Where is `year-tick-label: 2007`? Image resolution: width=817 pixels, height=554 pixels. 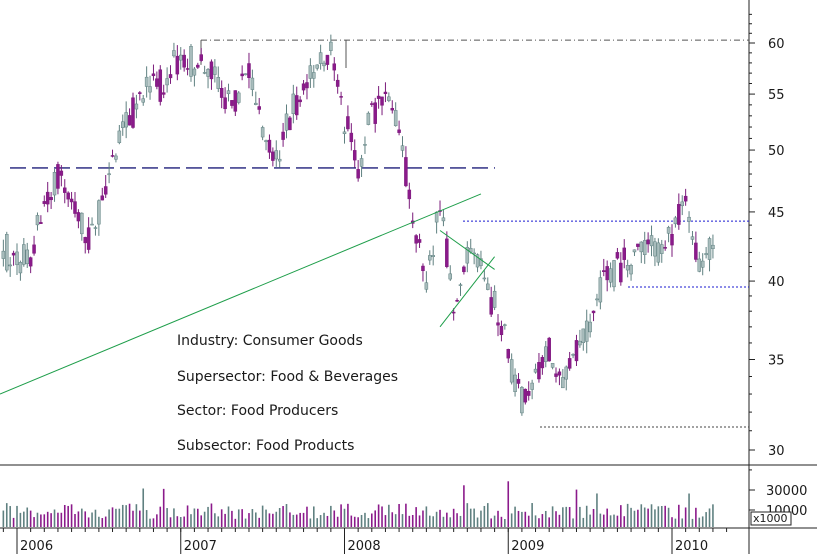
year-tick-label: 2007 is located at coordinates (200, 546).